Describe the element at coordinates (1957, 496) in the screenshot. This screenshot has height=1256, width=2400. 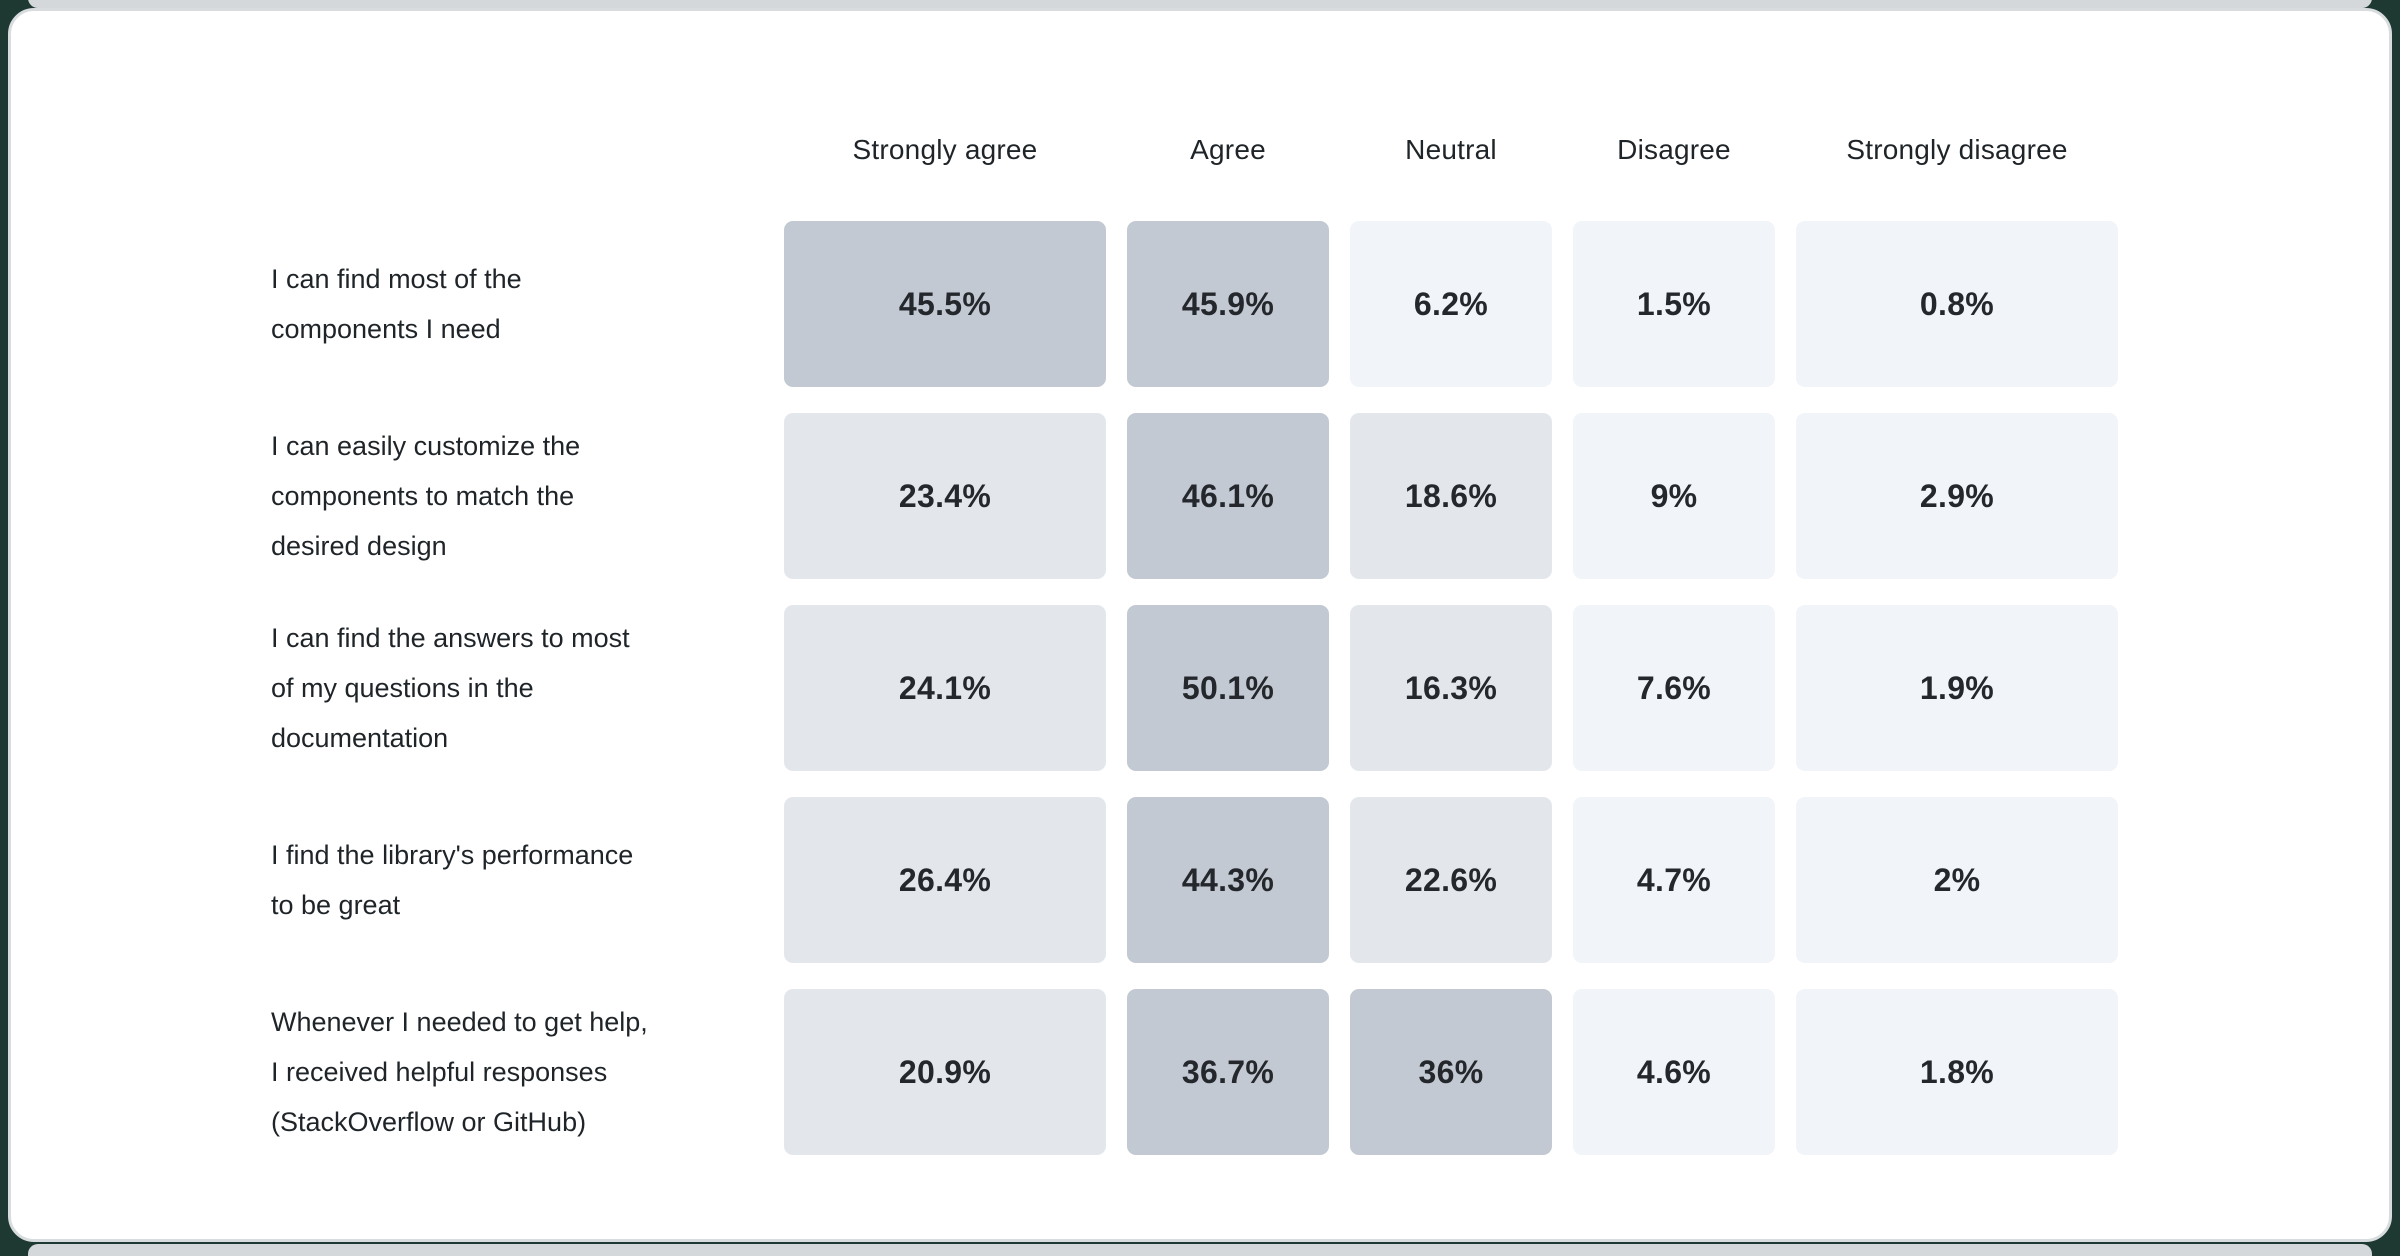
I see `value-cell: 2.9%` at that location.